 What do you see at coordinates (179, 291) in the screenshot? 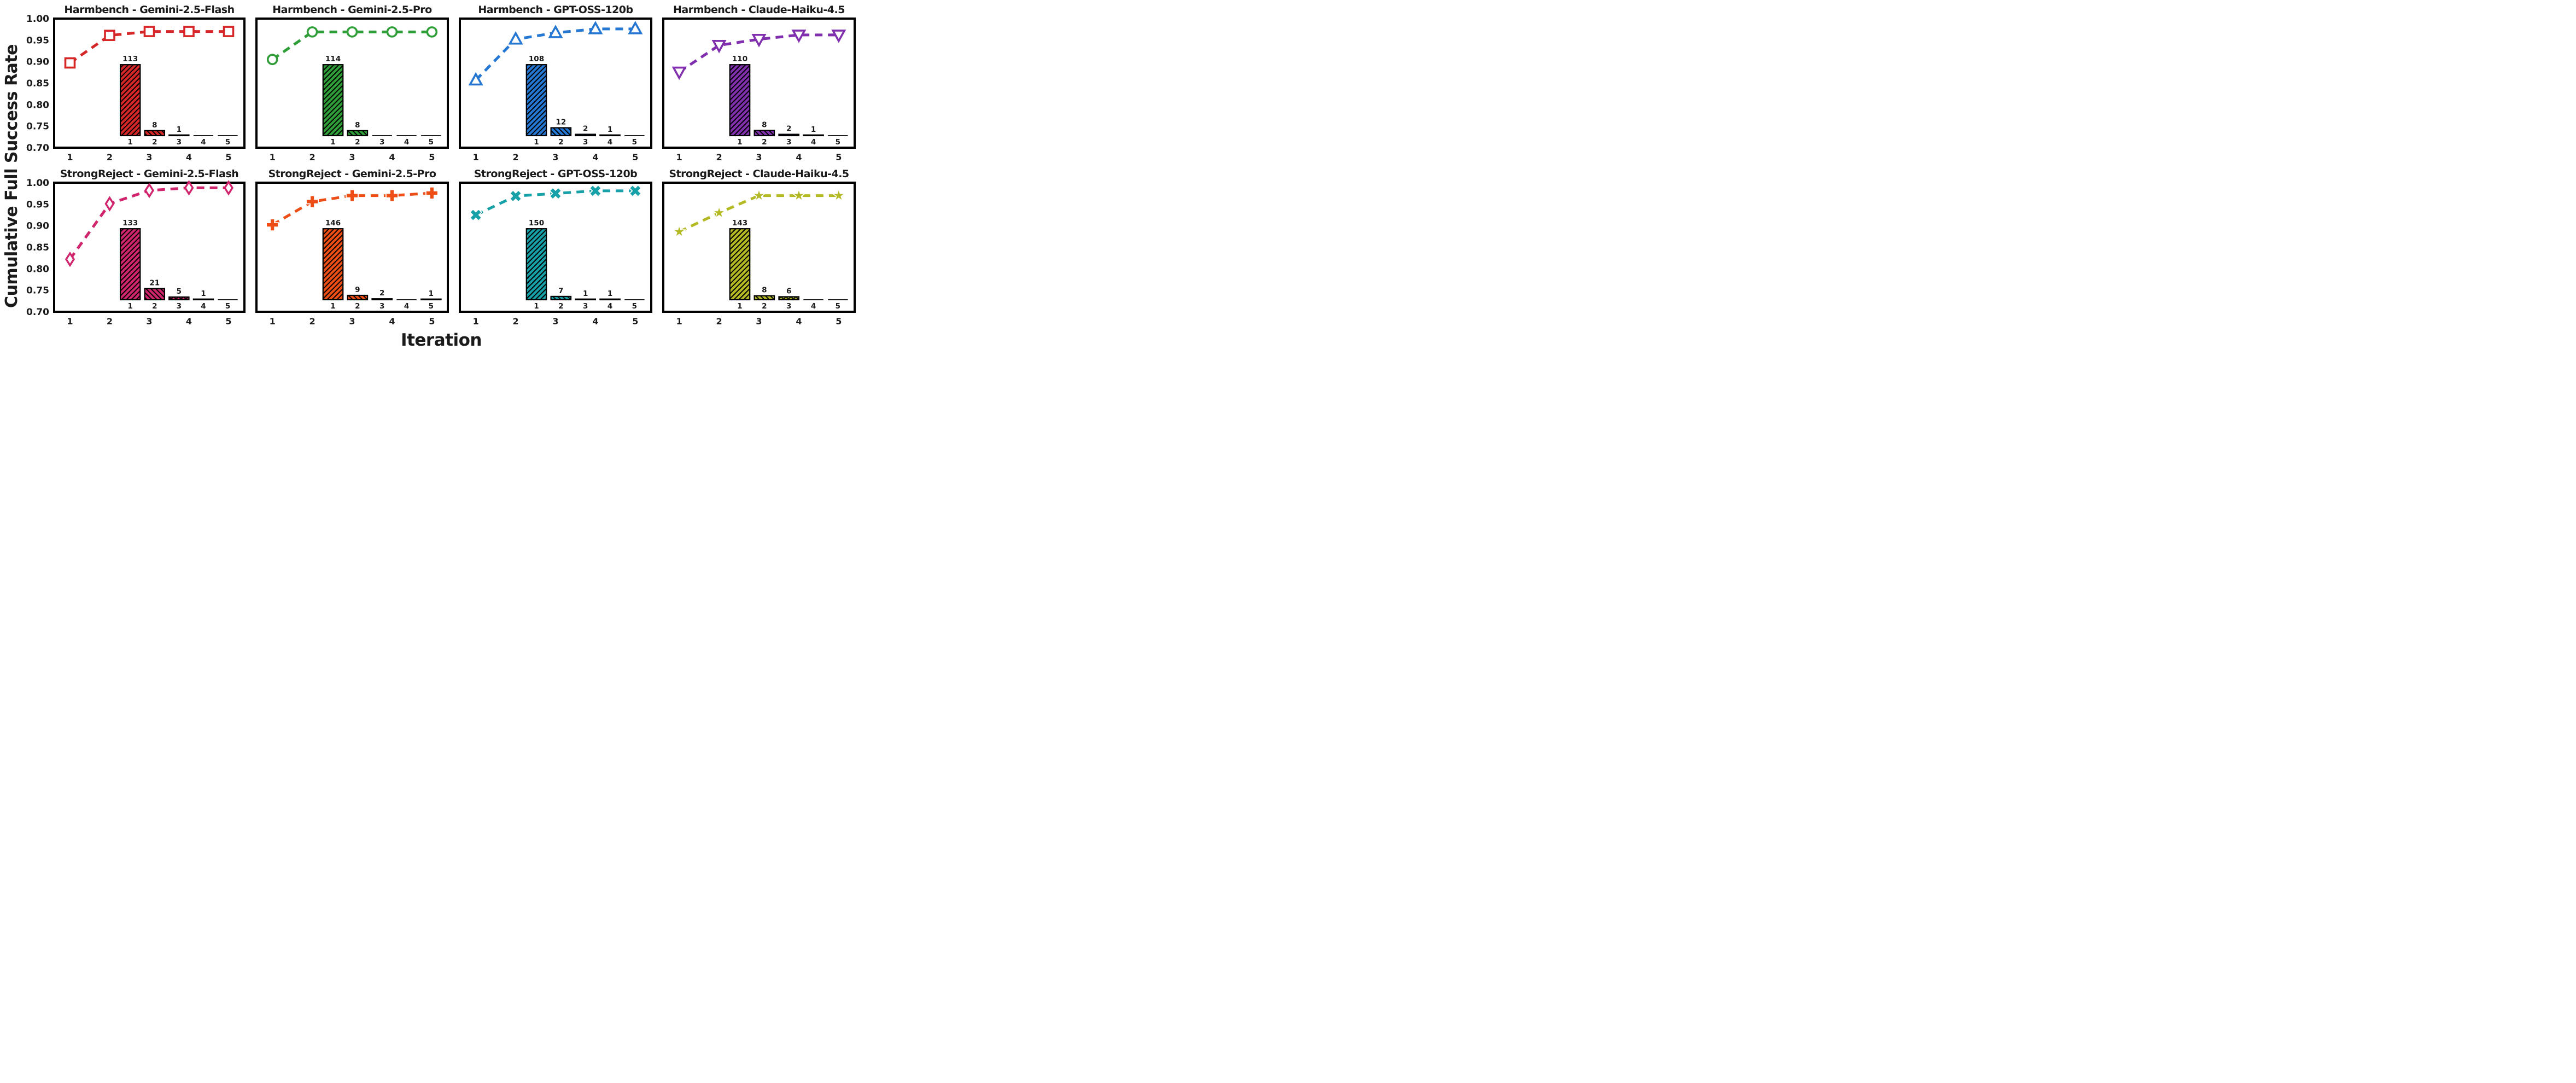
I see `inset-bar-count-label: 5` at bounding box center [179, 291].